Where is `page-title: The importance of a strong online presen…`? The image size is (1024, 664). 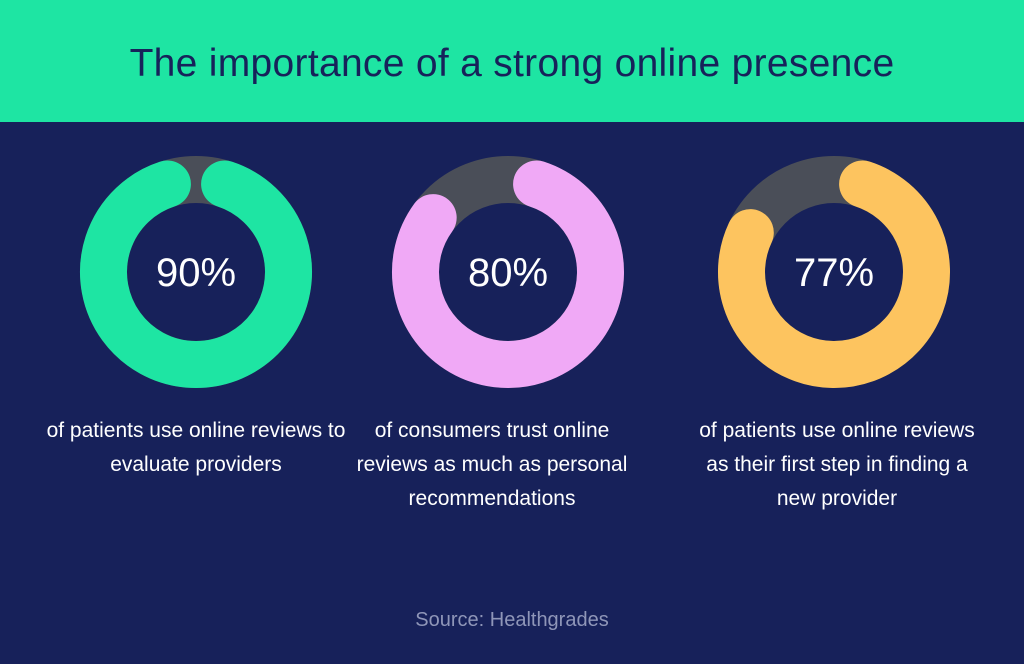
page-title: The importance of a strong online presen… is located at coordinates (512, 63).